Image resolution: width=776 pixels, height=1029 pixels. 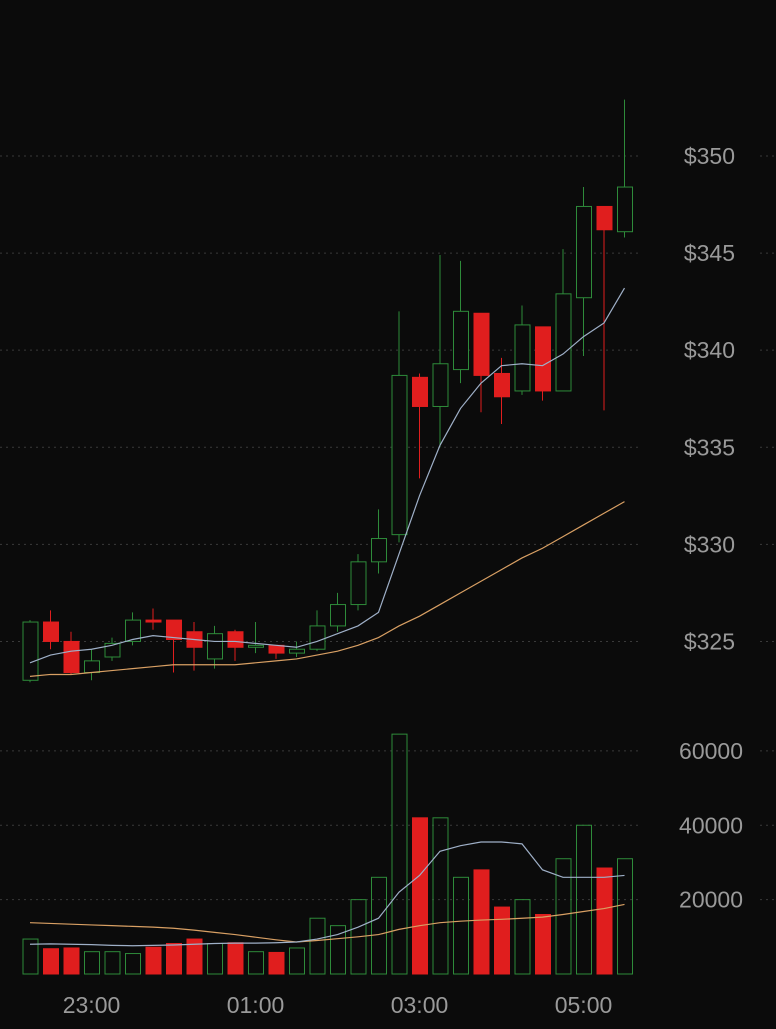 What do you see at coordinates (709, 447) in the screenshot?
I see `price-tick-label: $335` at bounding box center [709, 447].